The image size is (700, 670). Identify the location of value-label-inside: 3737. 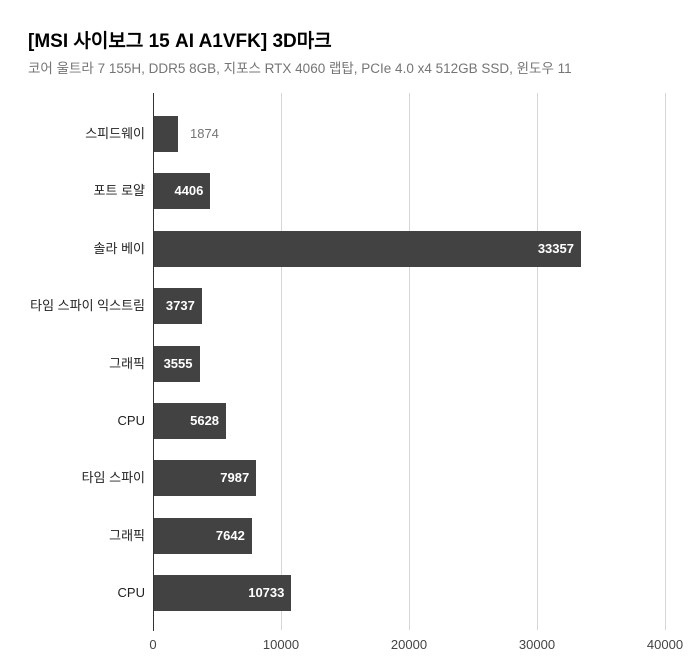
(180, 306).